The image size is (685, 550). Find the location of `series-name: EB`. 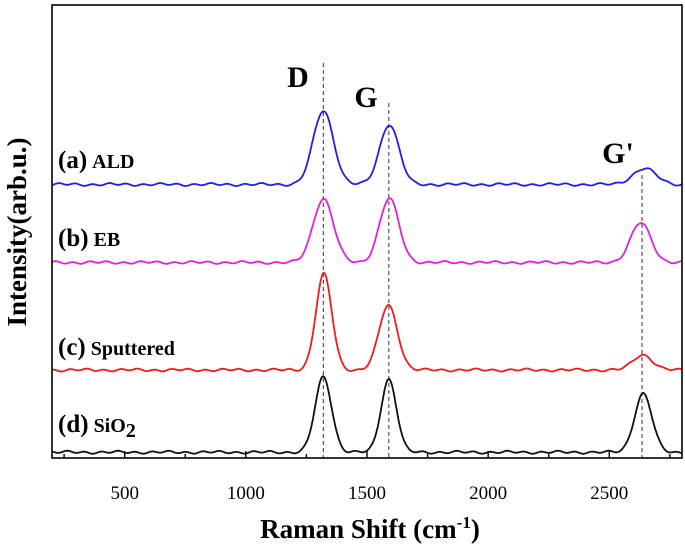

series-name: EB is located at coordinates (107, 240).